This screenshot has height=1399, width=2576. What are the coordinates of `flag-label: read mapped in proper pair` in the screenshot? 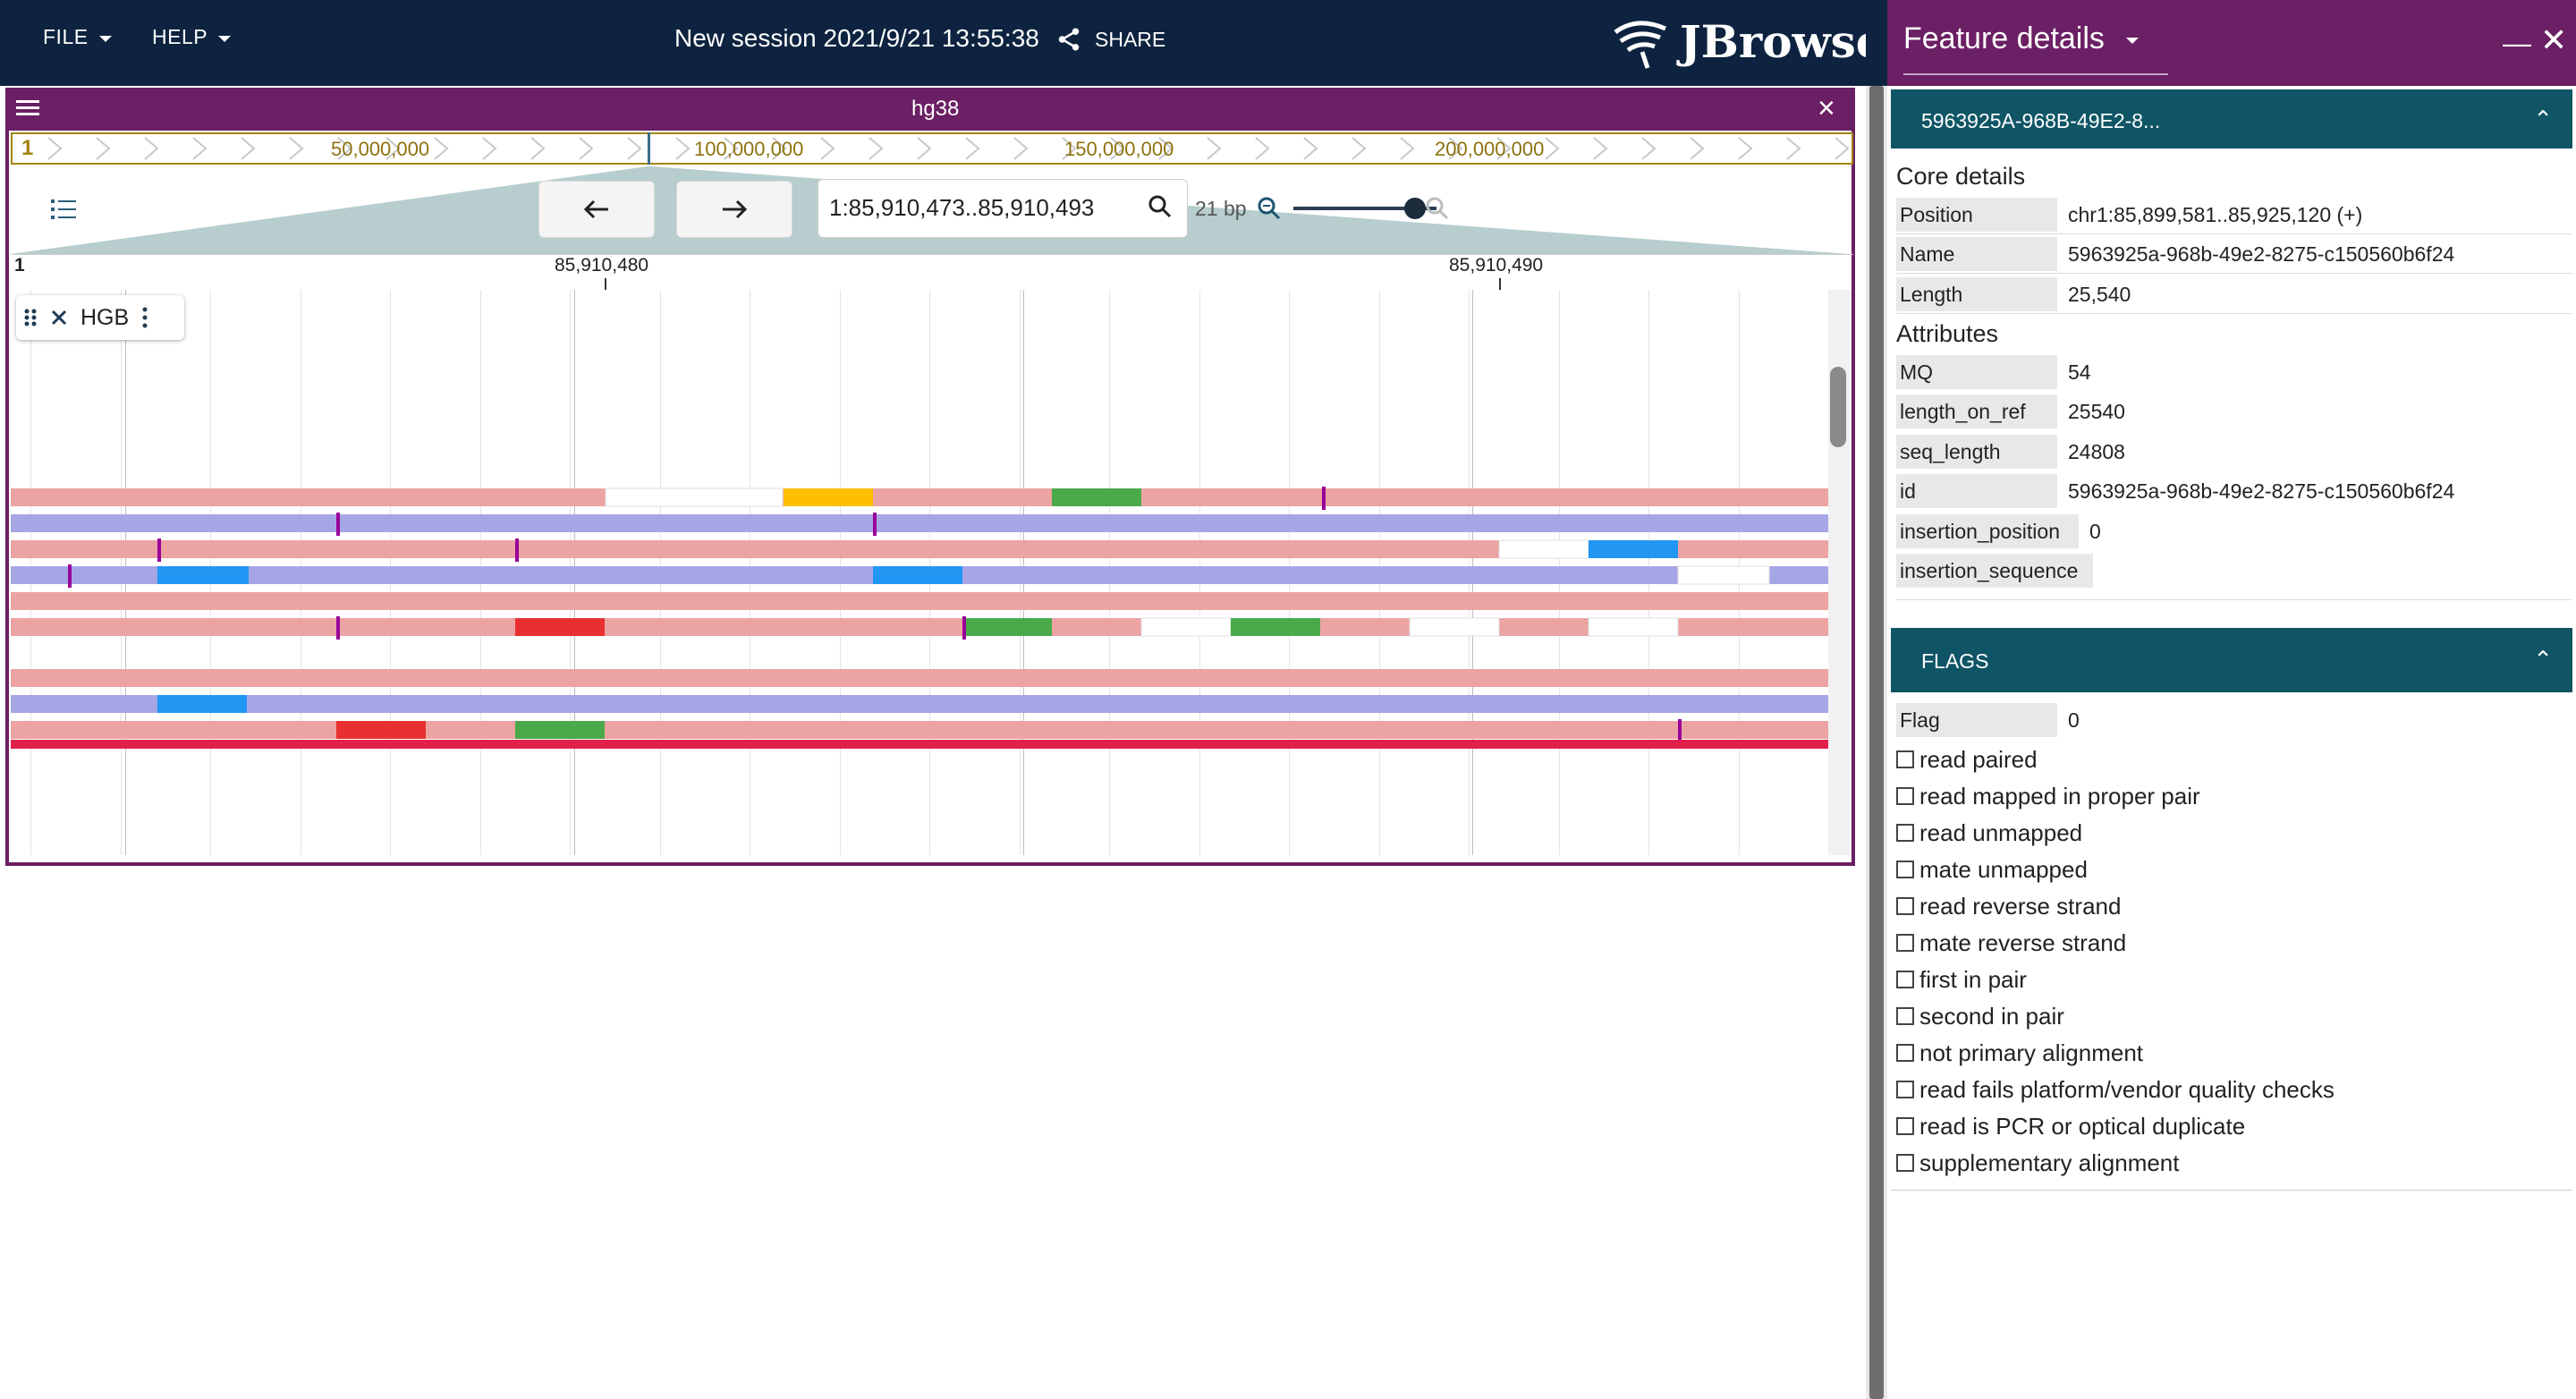 It's located at (2059, 796).